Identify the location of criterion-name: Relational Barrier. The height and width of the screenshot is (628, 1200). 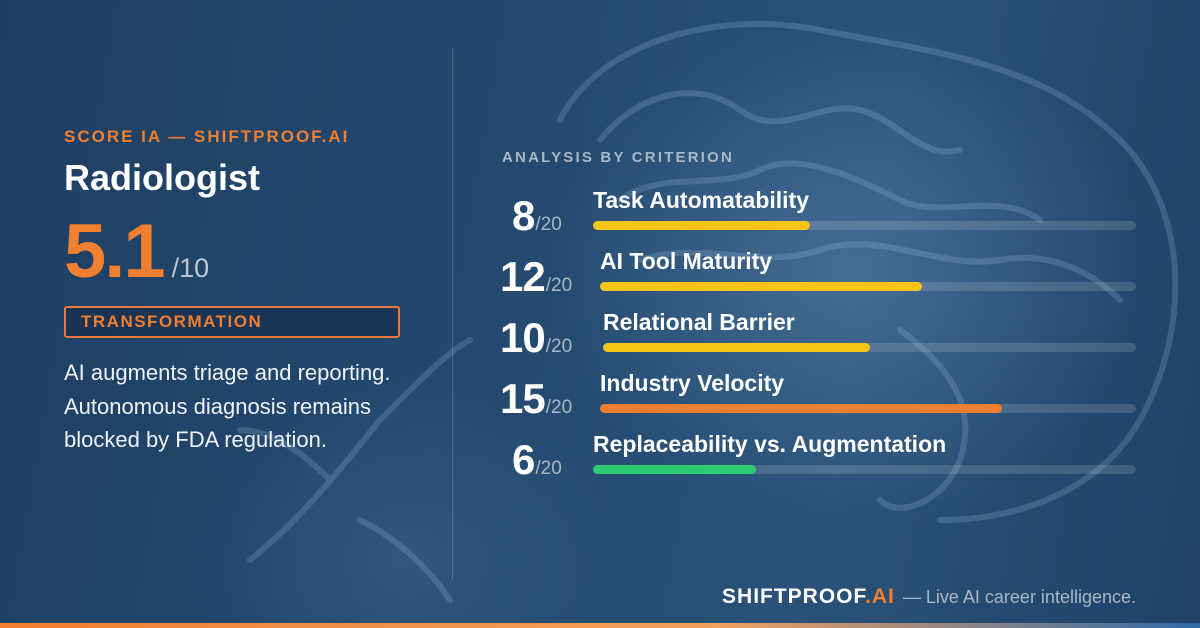
(699, 322).